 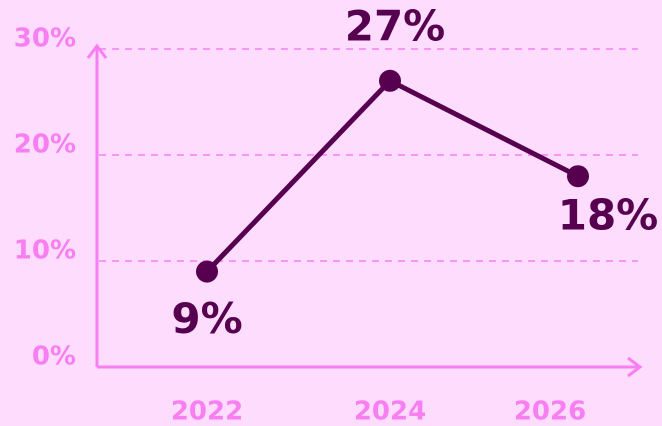 What do you see at coordinates (97, 51) in the screenshot?
I see `y-axis-arrow` at bounding box center [97, 51].